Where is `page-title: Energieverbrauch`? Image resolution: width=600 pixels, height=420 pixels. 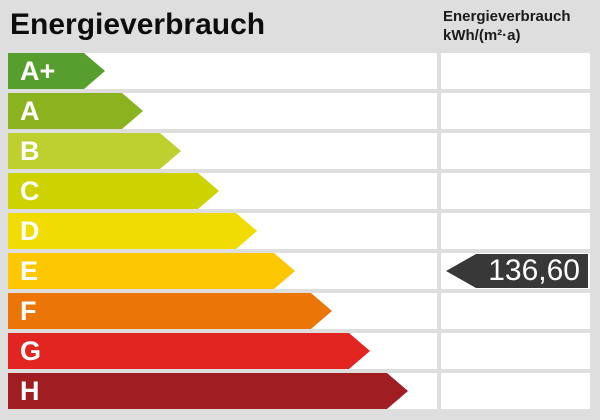 page-title: Energieverbrauch is located at coordinates (138, 24).